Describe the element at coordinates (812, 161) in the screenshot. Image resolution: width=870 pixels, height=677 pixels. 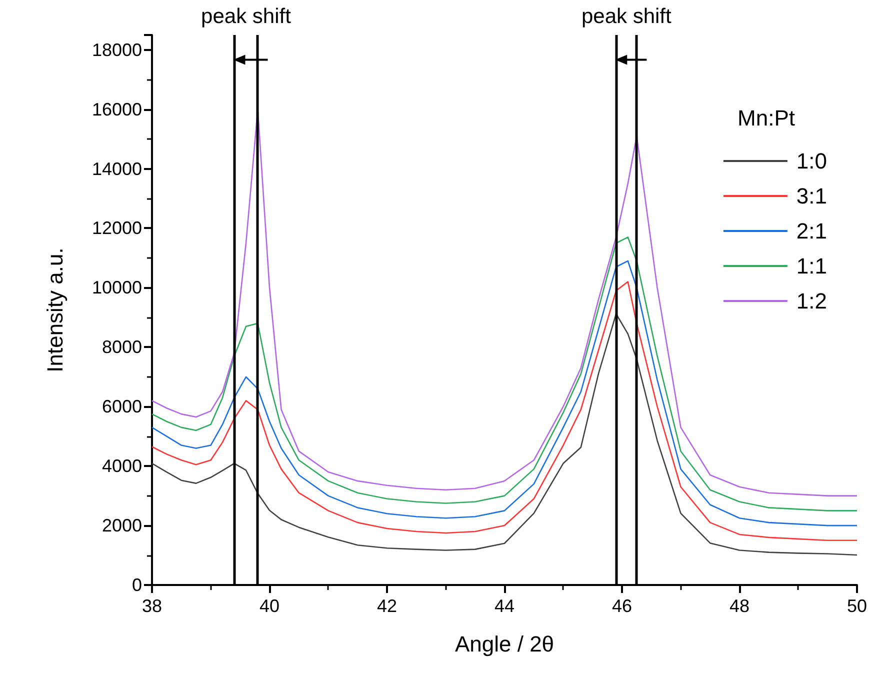
I see `legend-label: 1:0` at that location.